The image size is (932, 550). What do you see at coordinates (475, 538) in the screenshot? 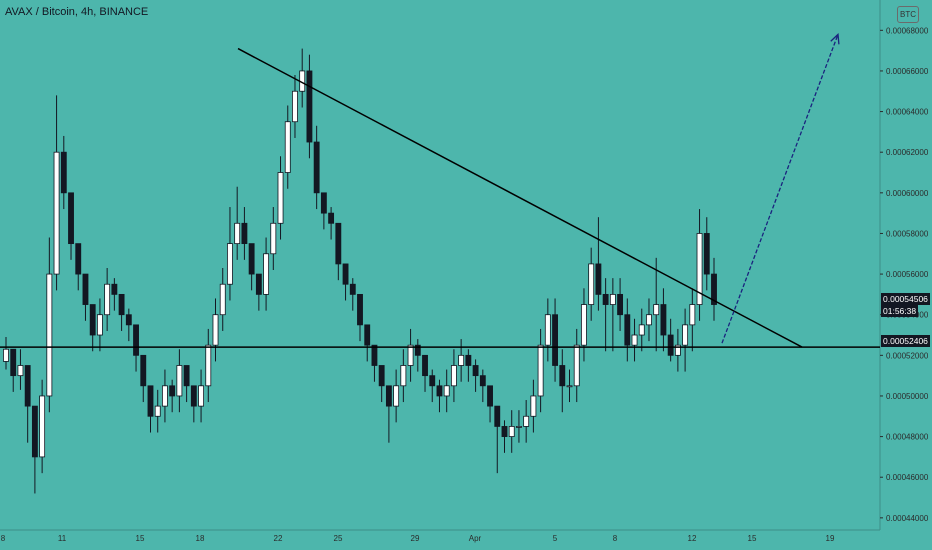
I see `time-tick-label: Apr` at bounding box center [475, 538].